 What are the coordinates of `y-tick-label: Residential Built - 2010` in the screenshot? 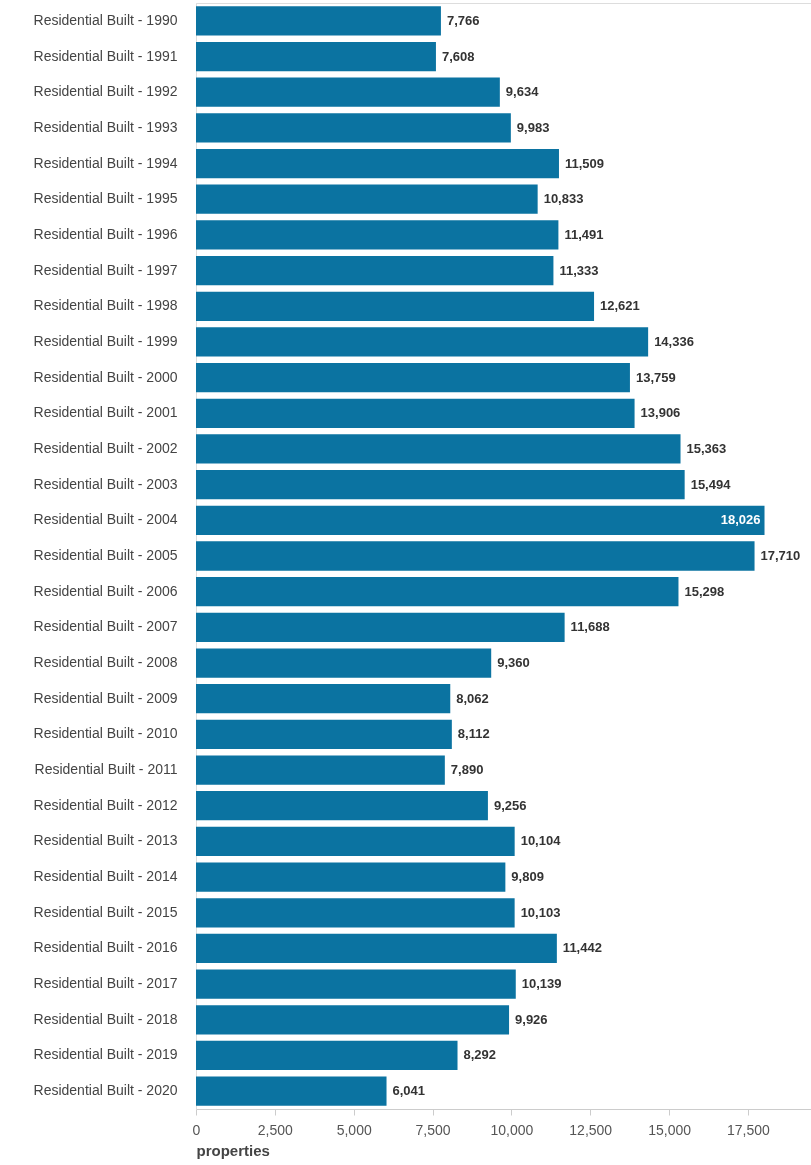 It's located at (105, 733).